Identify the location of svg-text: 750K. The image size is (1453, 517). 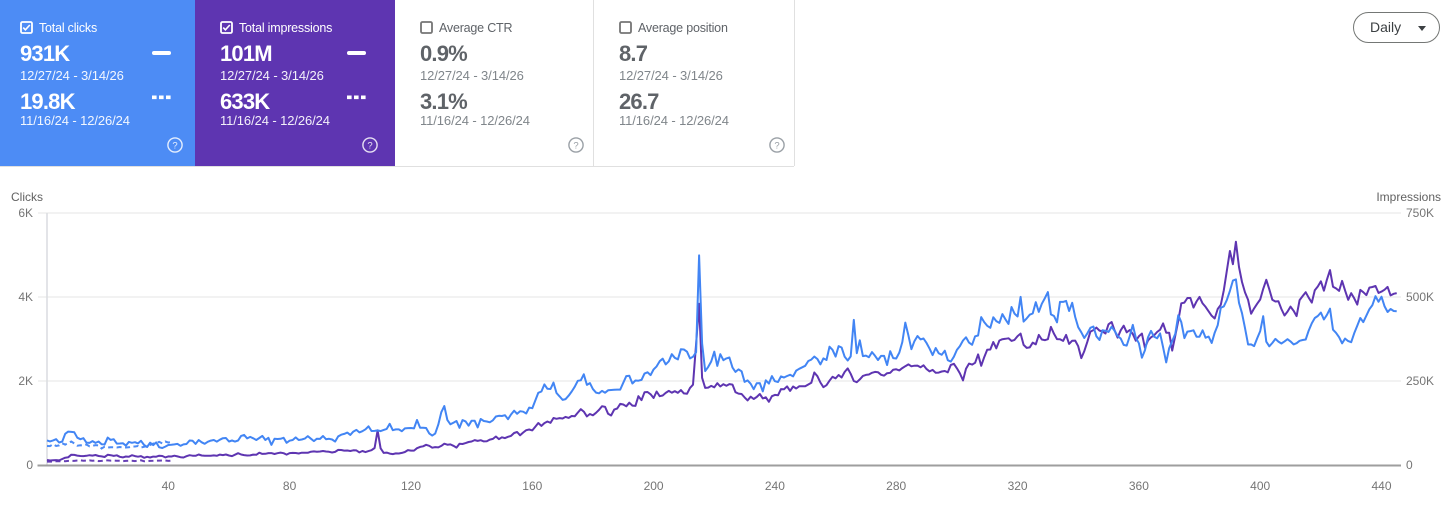
(1420, 213).